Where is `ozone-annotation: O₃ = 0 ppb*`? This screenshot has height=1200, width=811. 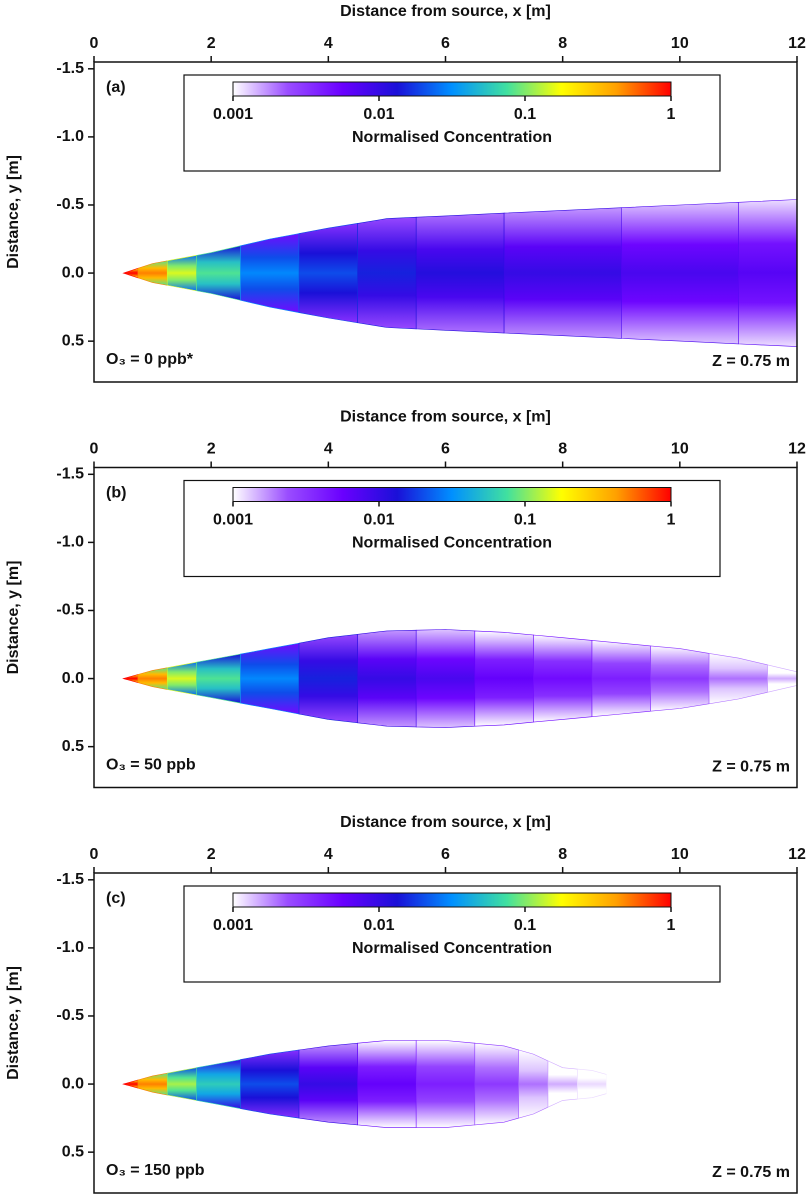 ozone-annotation: O₃ = 0 ppb* is located at coordinates (150, 359).